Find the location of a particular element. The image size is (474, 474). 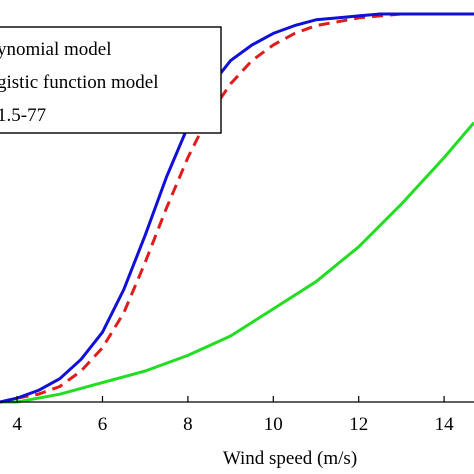

legend-entry: ynomial model is located at coordinates (56, 49).